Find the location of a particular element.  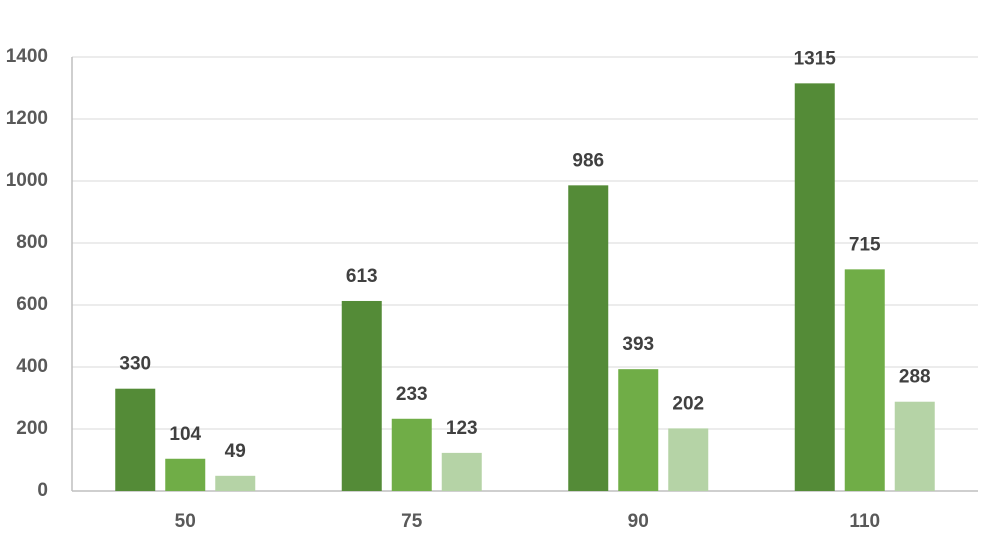

value-label: 104 is located at coordinates (185, 434).